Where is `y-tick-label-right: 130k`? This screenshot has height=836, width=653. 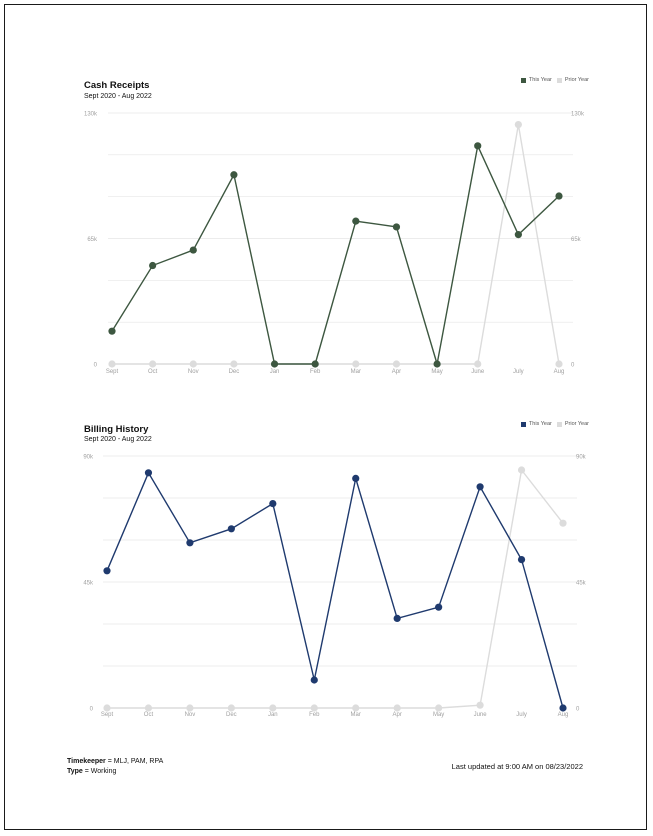
y-tick-label-right: 130k is located at coordinates (578, 115).